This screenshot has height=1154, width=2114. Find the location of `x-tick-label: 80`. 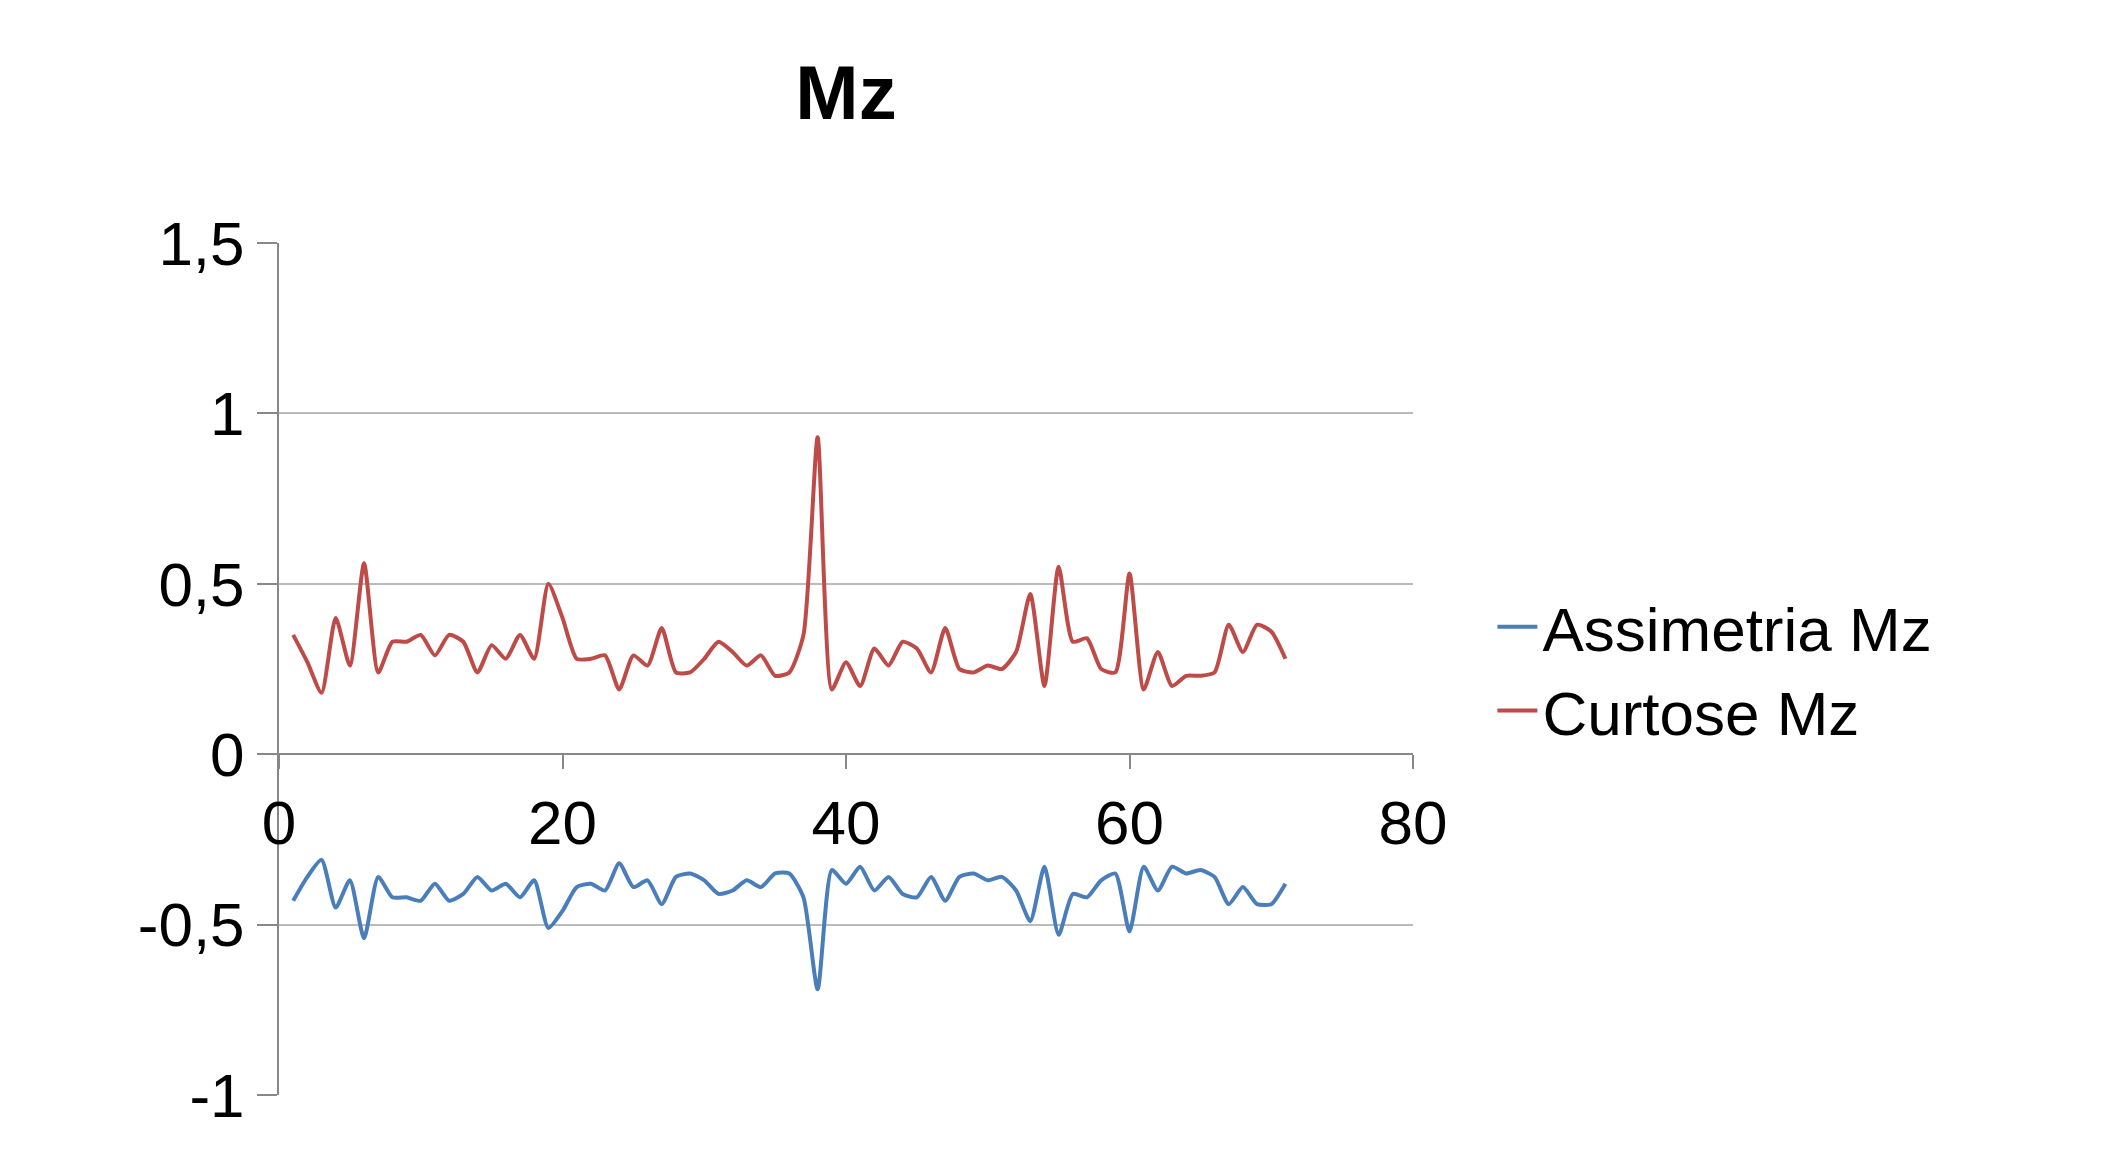

x-tick-label: 80 is located at coordinates (1413, 822).